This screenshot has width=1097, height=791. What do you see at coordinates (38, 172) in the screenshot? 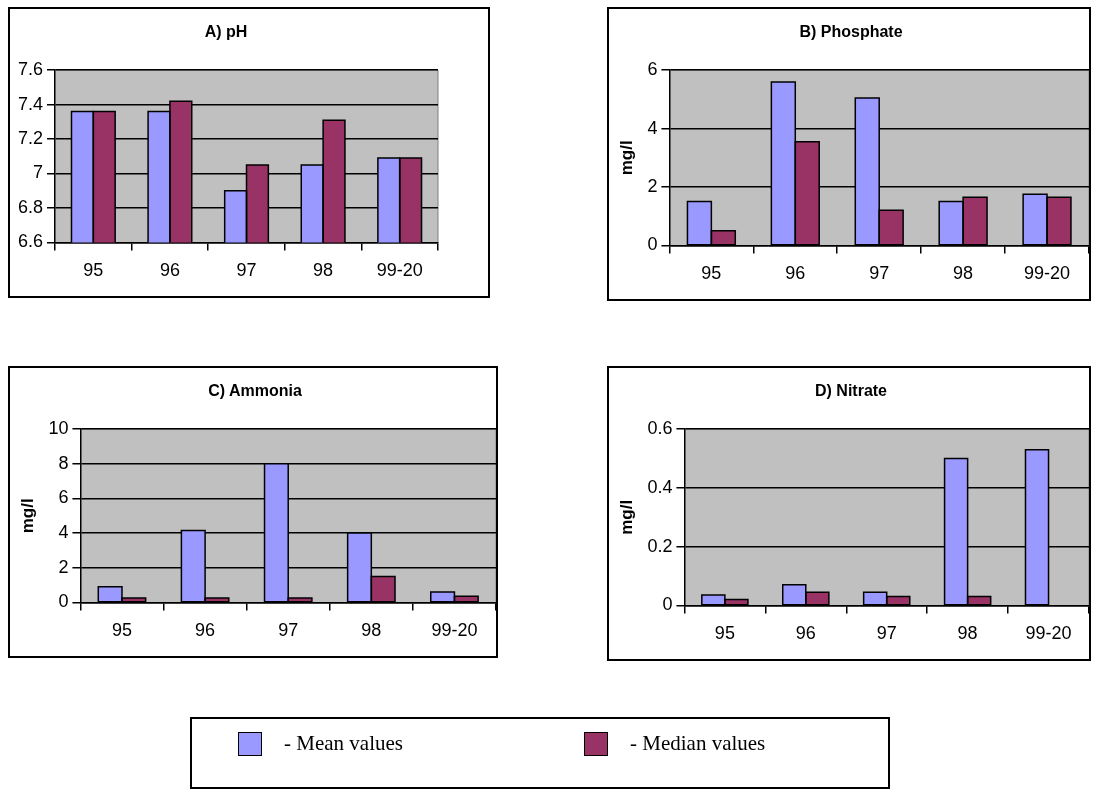
I see `y-tick-label: 7` at bounding box center [38, 172].